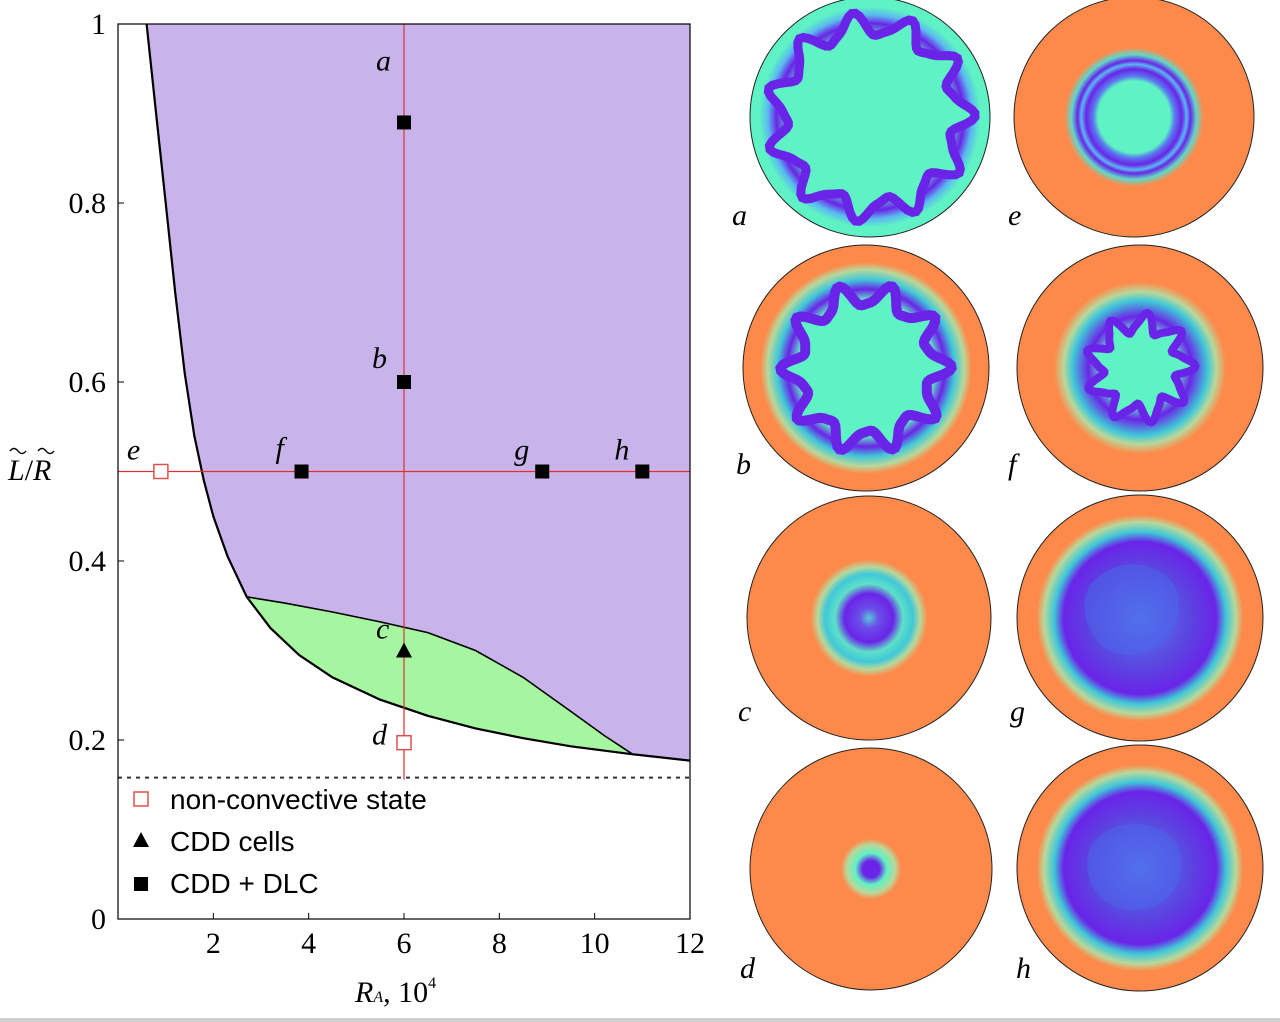  I want to click on snapshot-g: g, so click(1137, 618).